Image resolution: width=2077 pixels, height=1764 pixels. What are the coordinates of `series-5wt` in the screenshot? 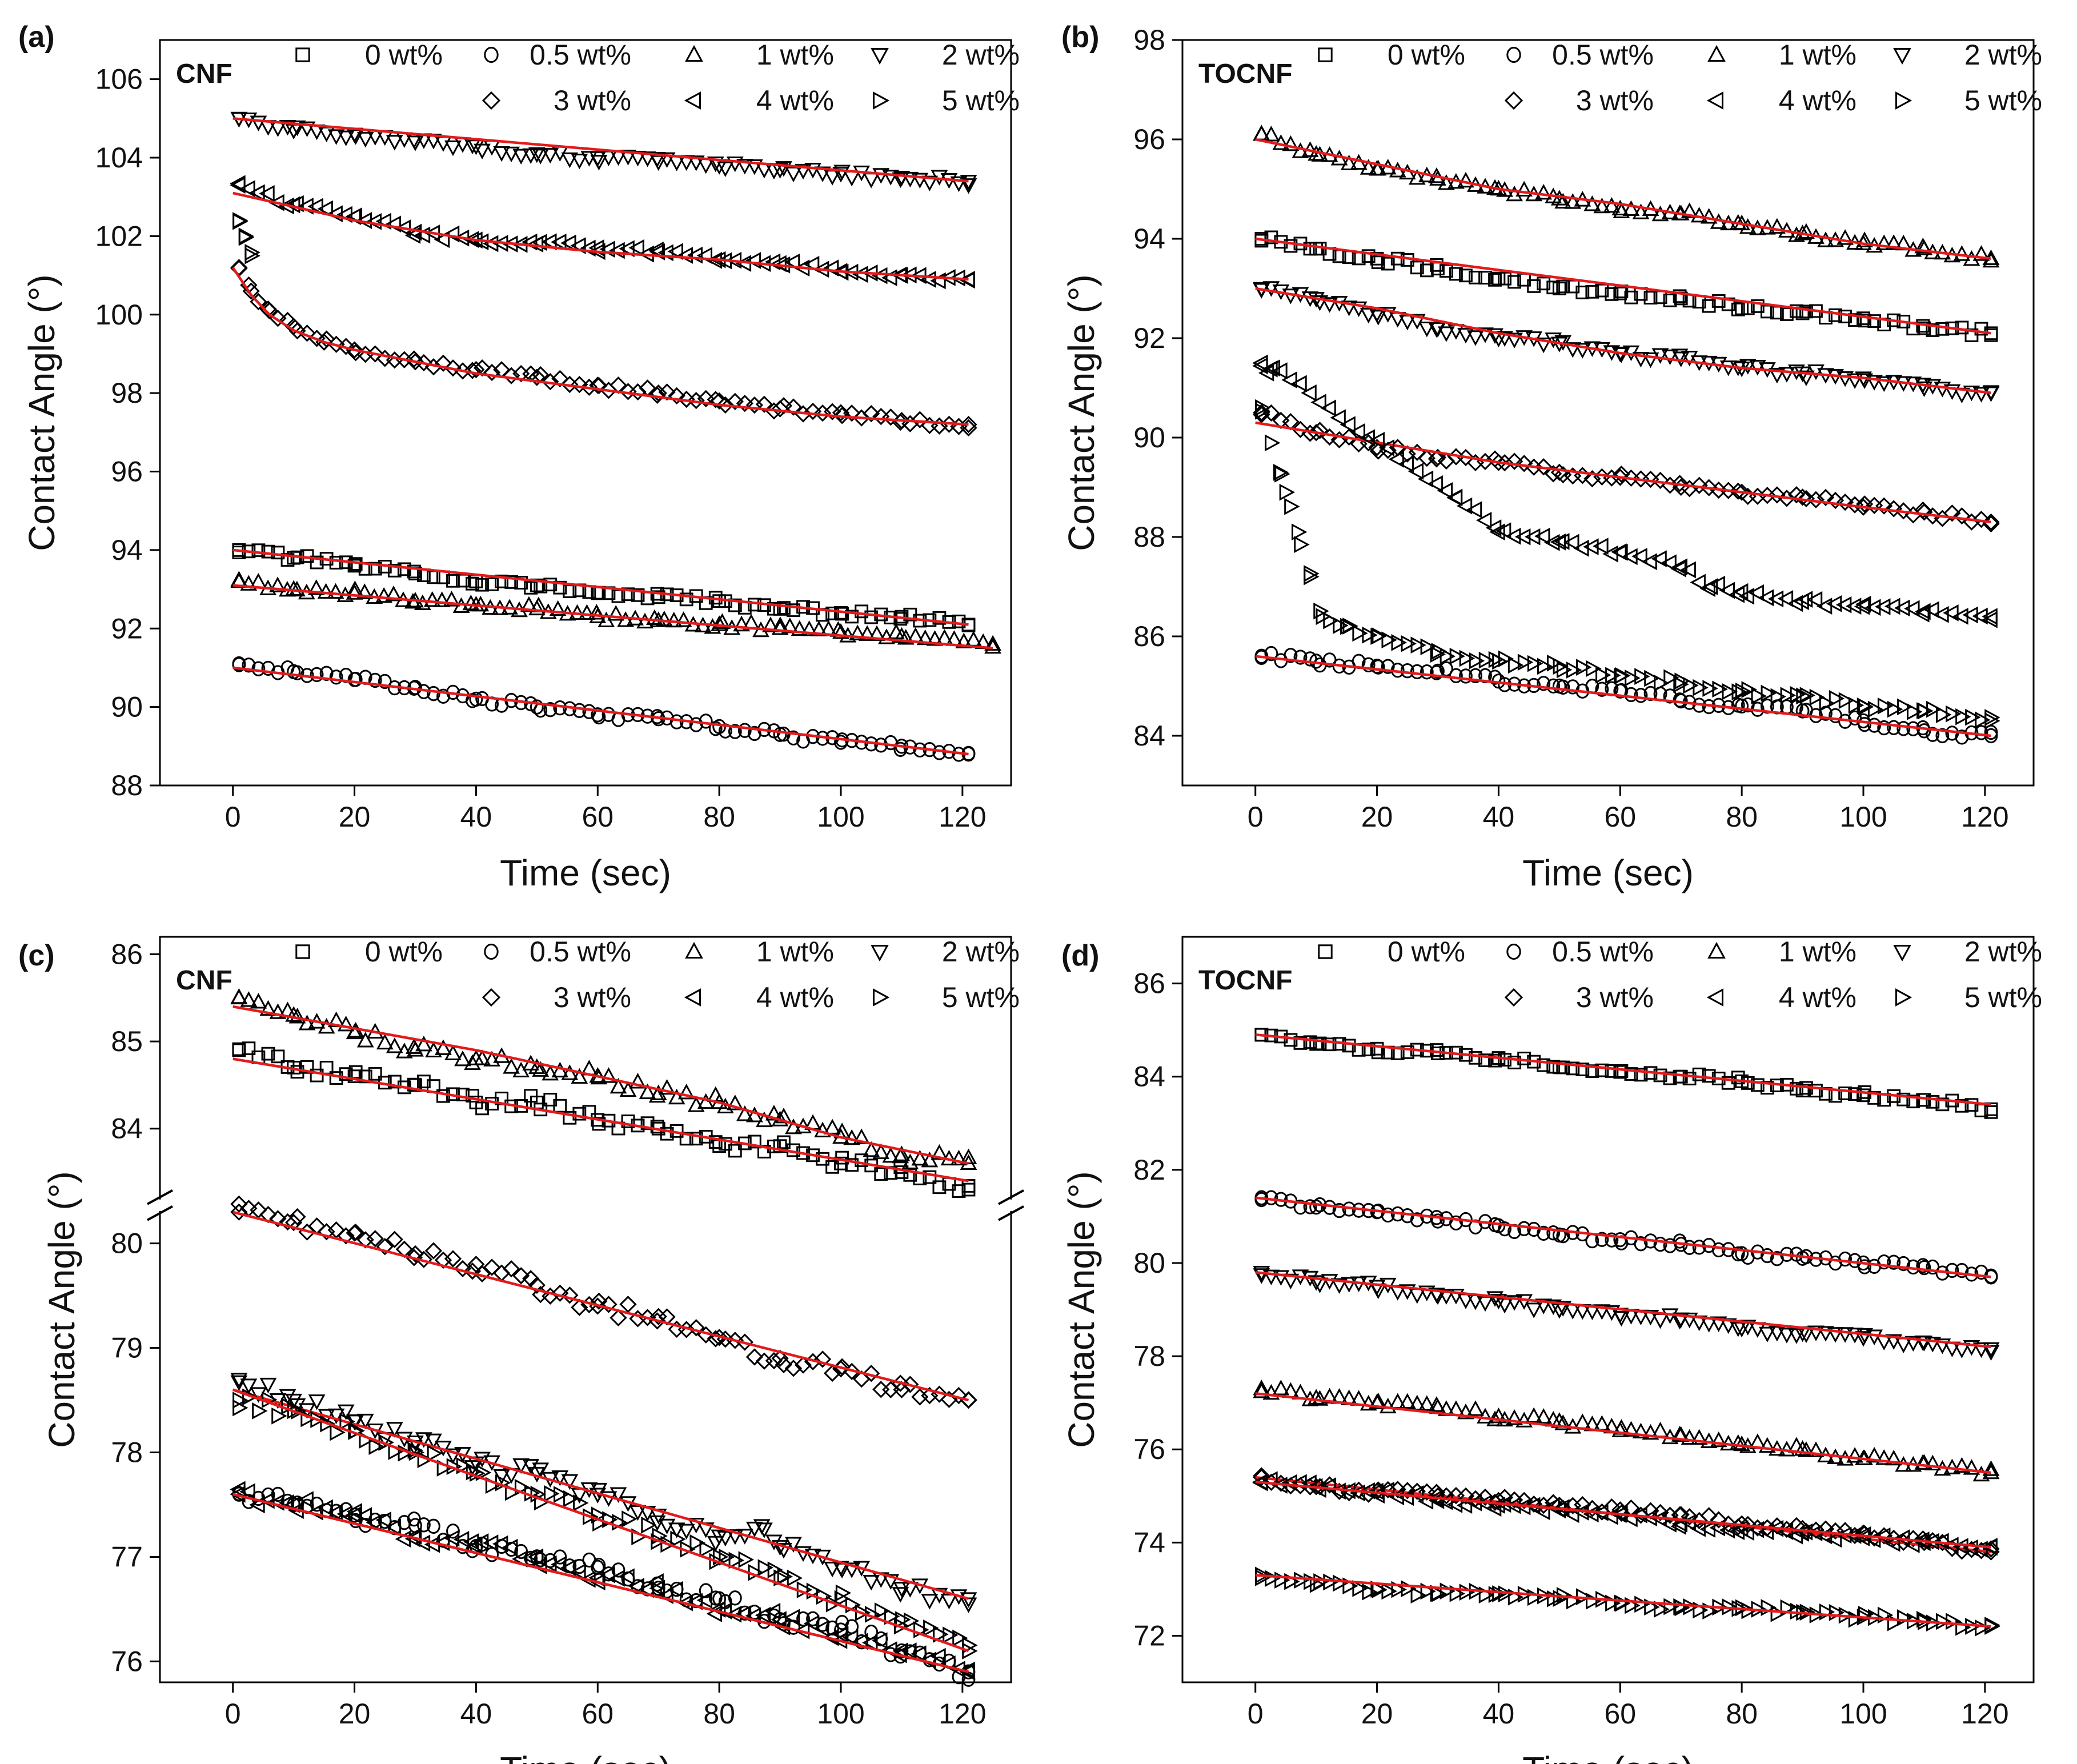 It's located at (246, 238).